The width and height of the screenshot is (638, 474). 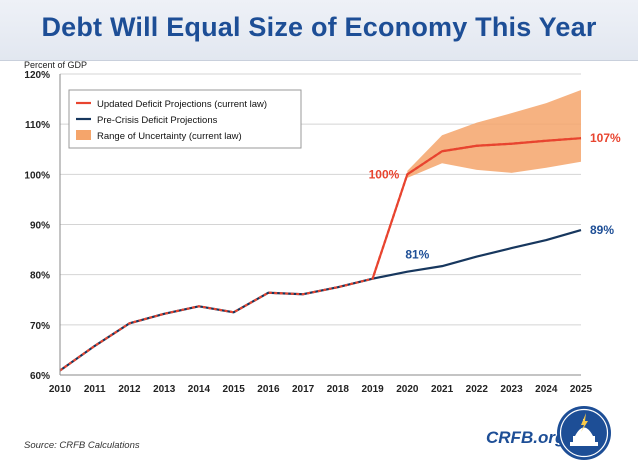 I want to click on x-tick-label: 2015, so click(x=234, y=389).